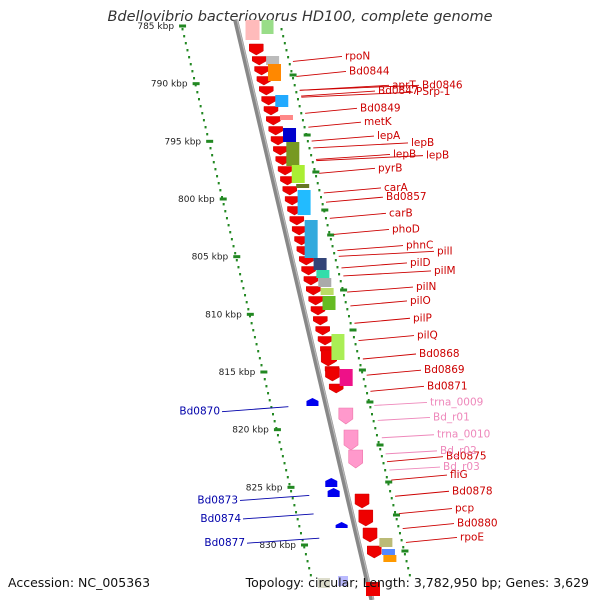 The height and width of the screenshot is (600, 600). What do you see at coordinates (472, 491) in the screenshot?
I see `forward-gene-label: Bd0878` at bounding box center [472, 491].